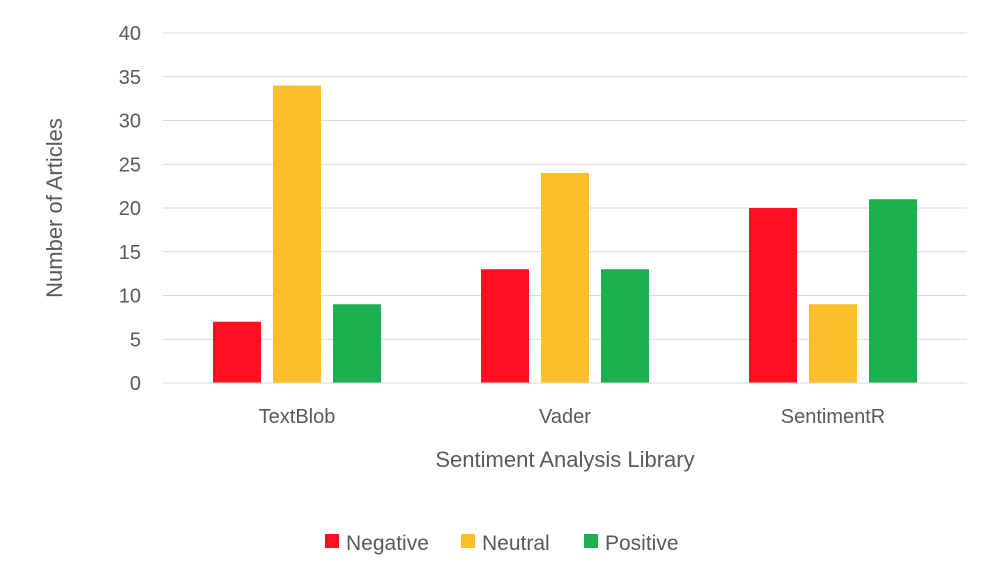 The width and height of the screenshot is (1000, 586). I want to click on legend-swatch-positive, so click(591, 541).